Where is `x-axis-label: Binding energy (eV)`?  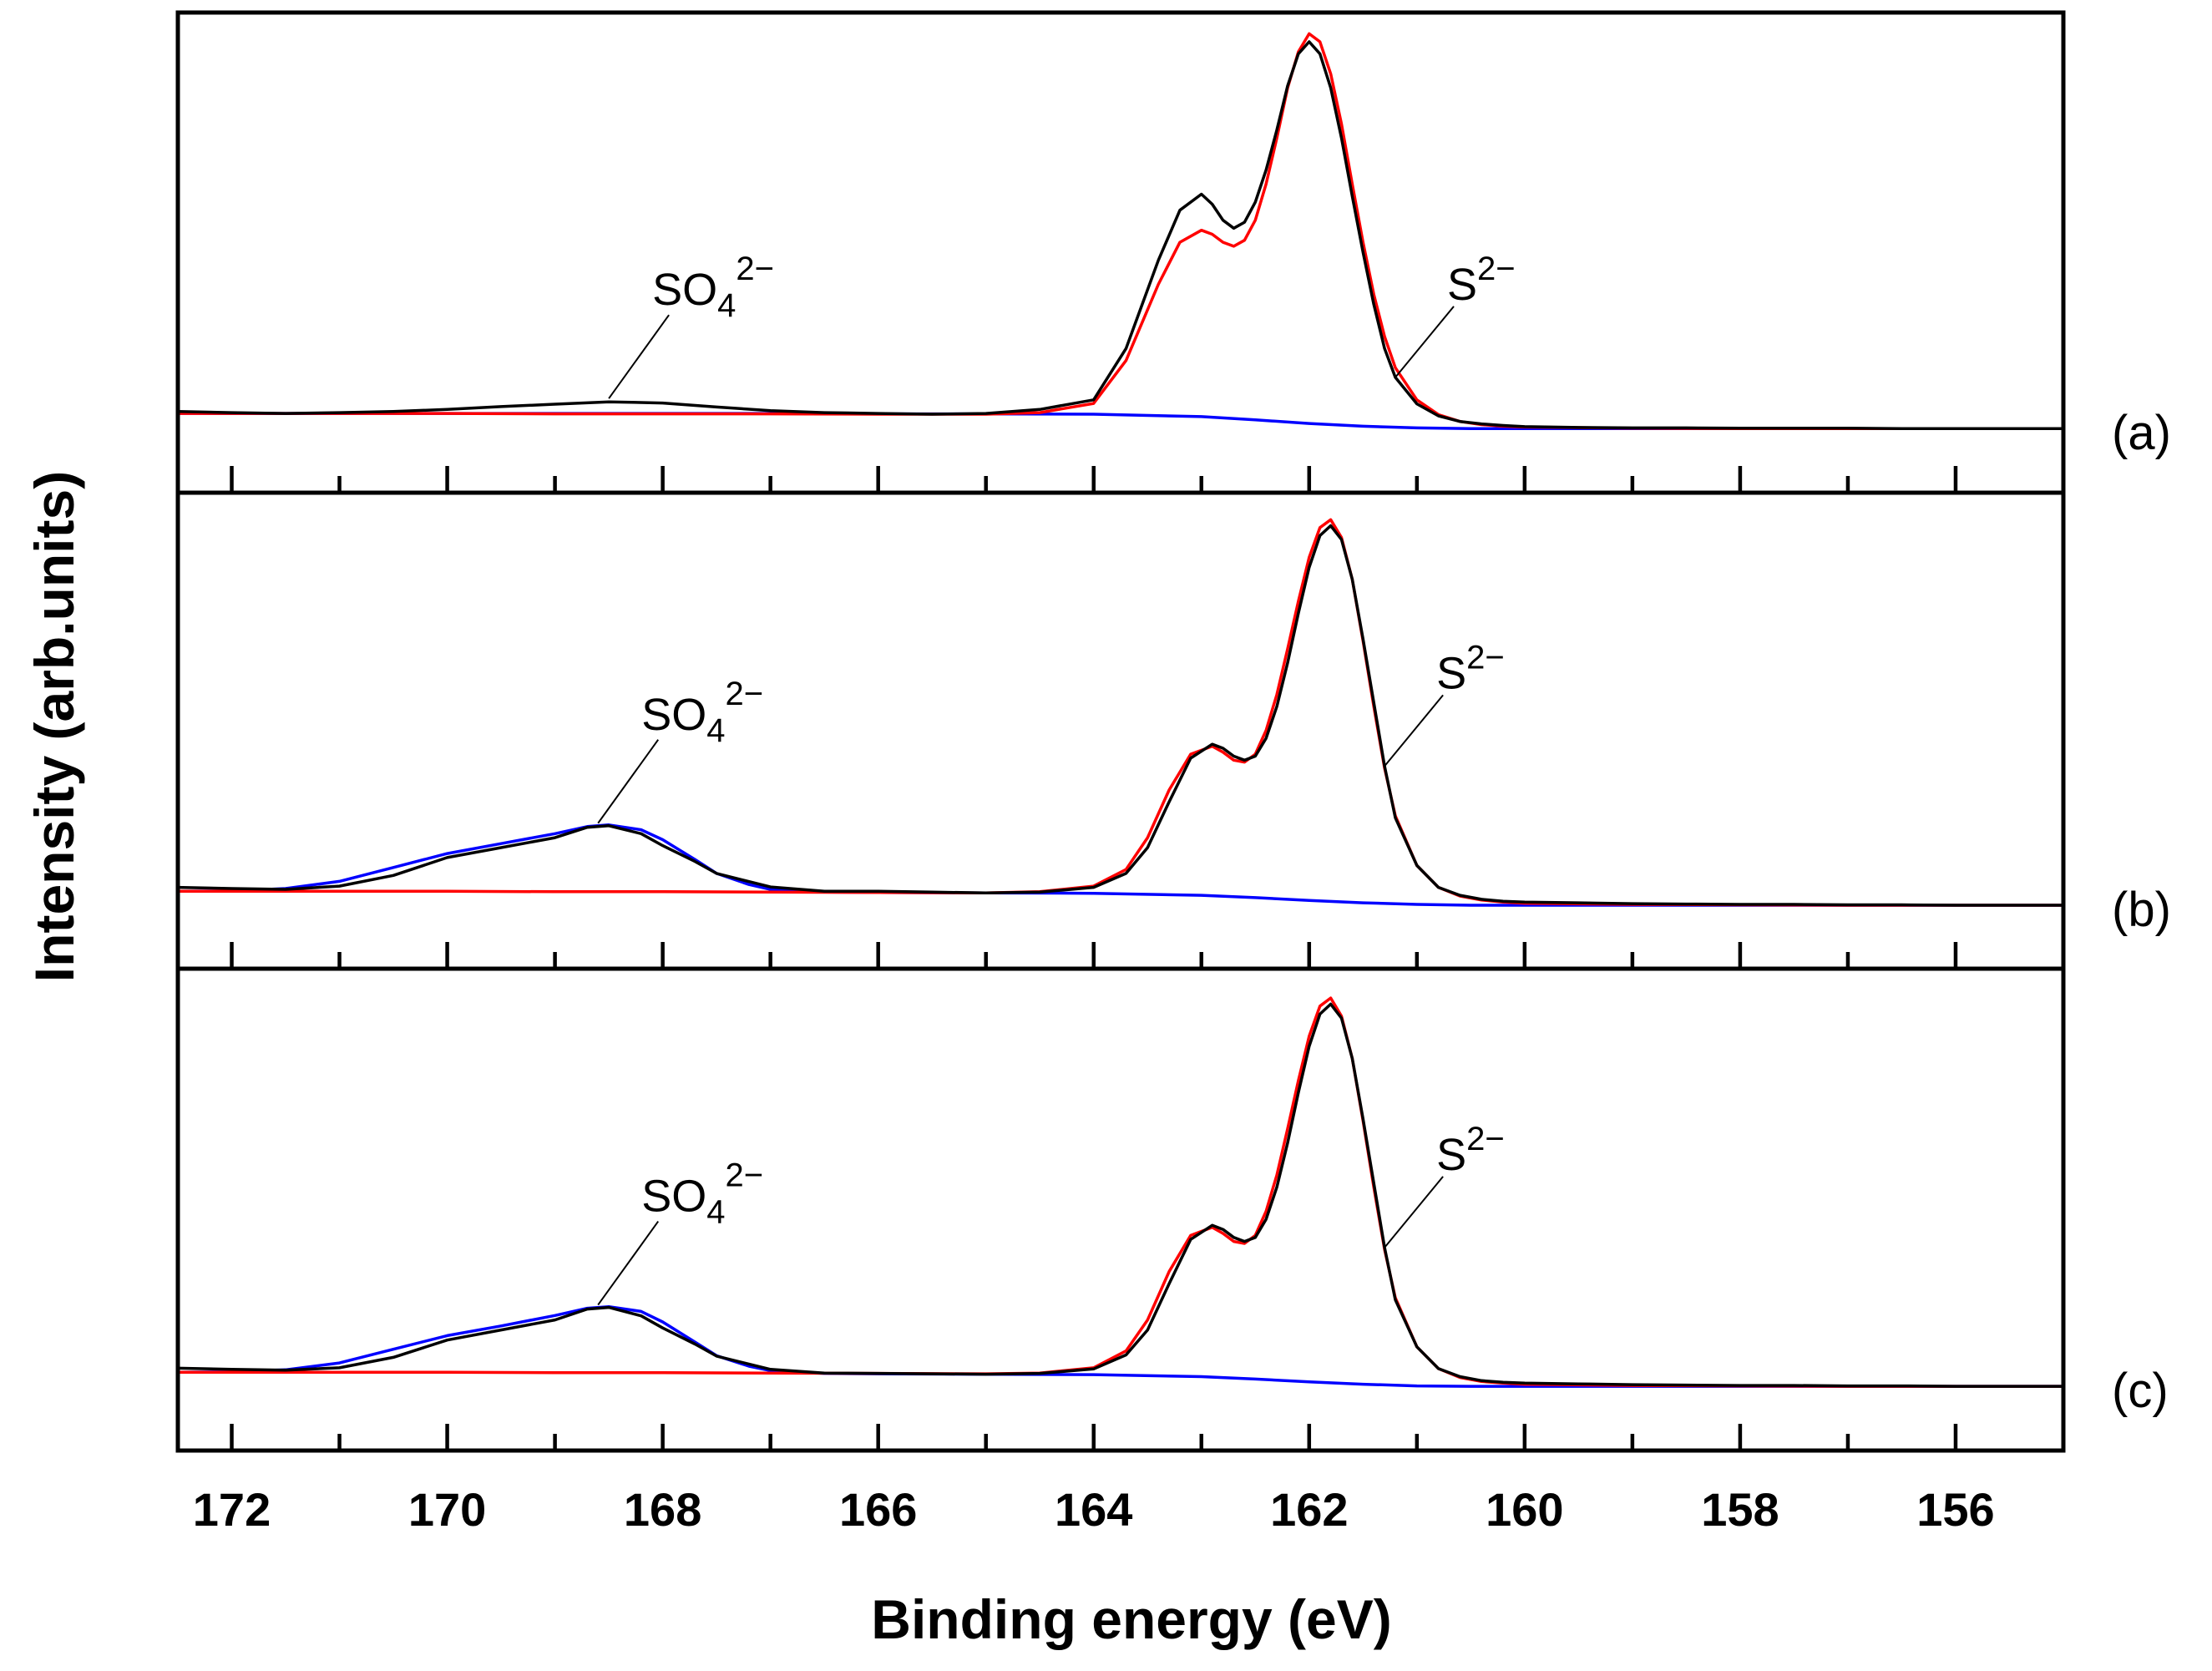 x-axis-label: Binding energy (eV) is located at coordinates (1131, 1619).